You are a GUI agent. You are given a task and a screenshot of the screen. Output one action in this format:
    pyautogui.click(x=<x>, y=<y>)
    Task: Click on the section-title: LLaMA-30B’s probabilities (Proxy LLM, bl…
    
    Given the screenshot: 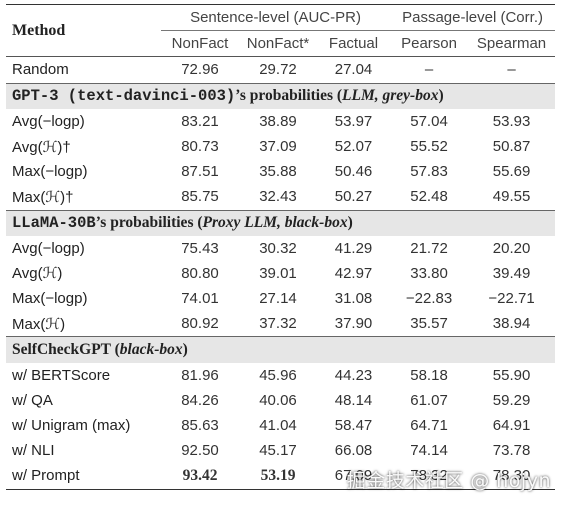 What is the action you would take?
    pyautogui.click(x=281, y=222)
    